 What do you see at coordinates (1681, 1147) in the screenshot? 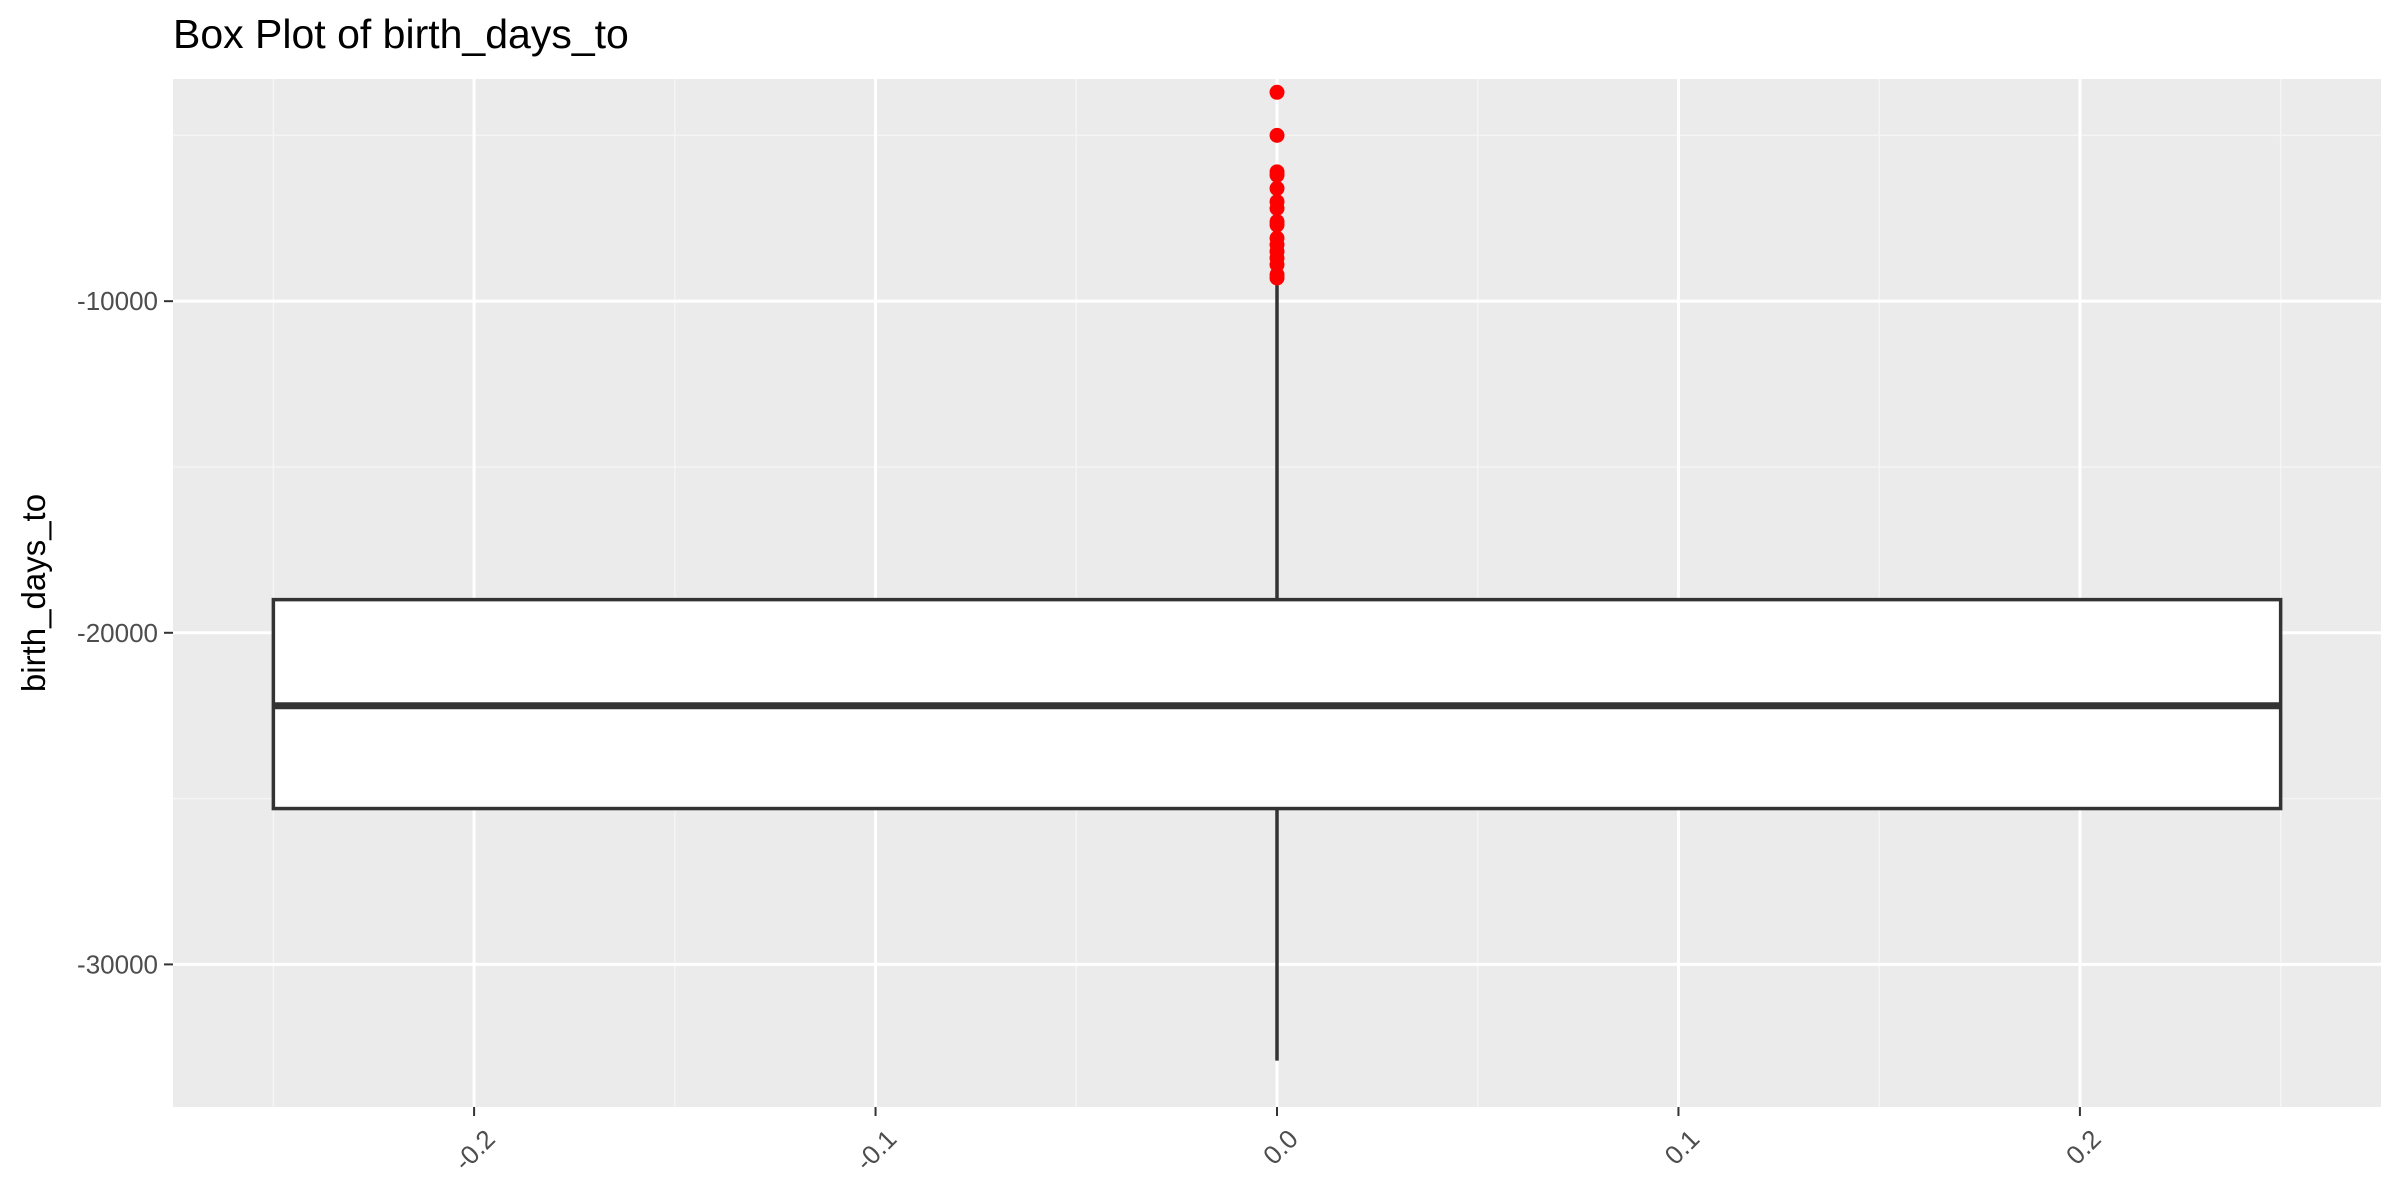
I see `x-tick-label: 0.1` at bounding box center [1681, 1147].